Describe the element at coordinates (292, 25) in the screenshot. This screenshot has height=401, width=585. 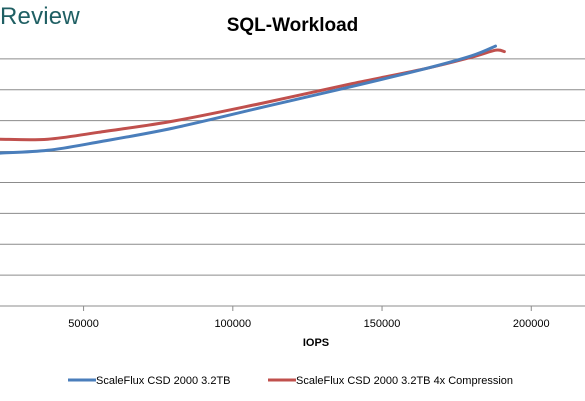
I see `chart-title: SQL-Workload` at that location.